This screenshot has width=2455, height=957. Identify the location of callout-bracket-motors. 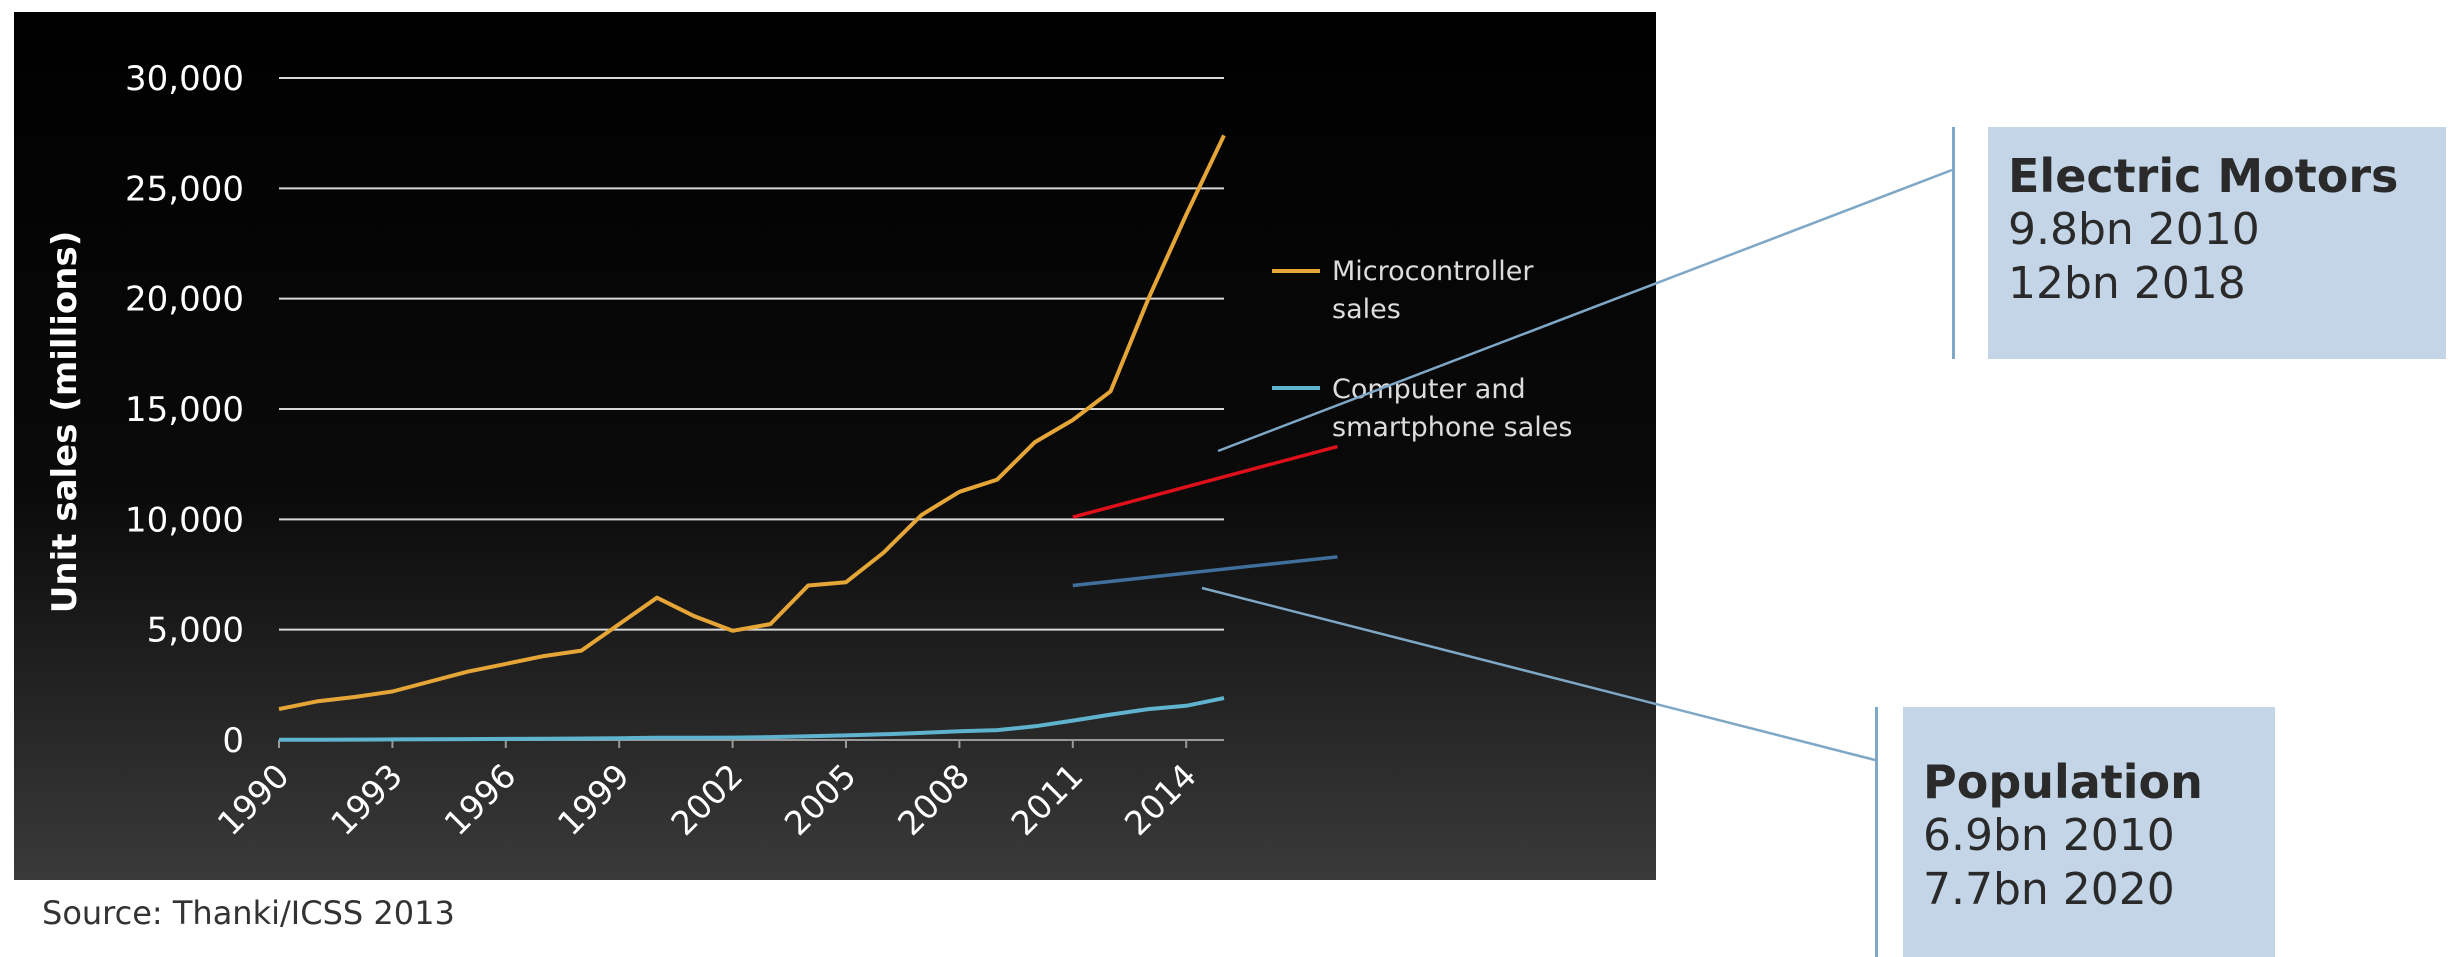
(1953, 243).